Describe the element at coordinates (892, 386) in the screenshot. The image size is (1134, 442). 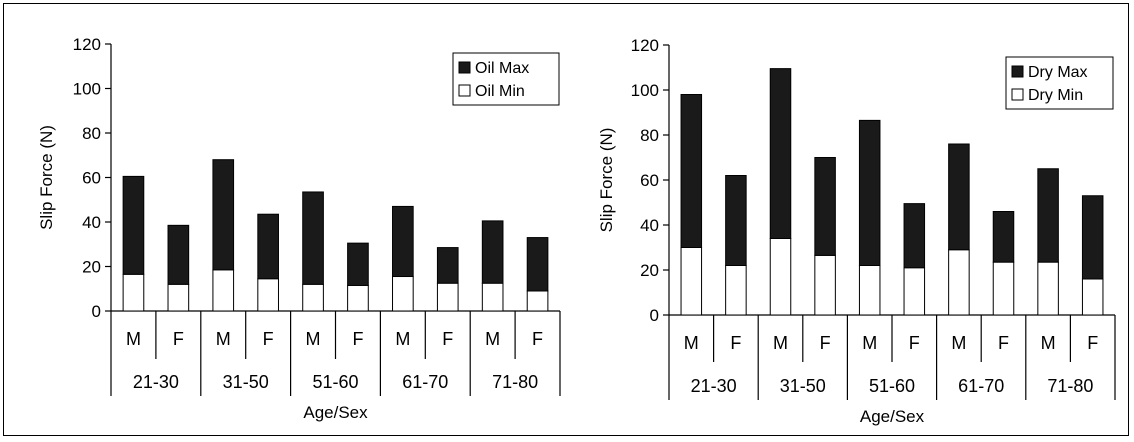
I see `chart2-group-label: 51-60` at that location.